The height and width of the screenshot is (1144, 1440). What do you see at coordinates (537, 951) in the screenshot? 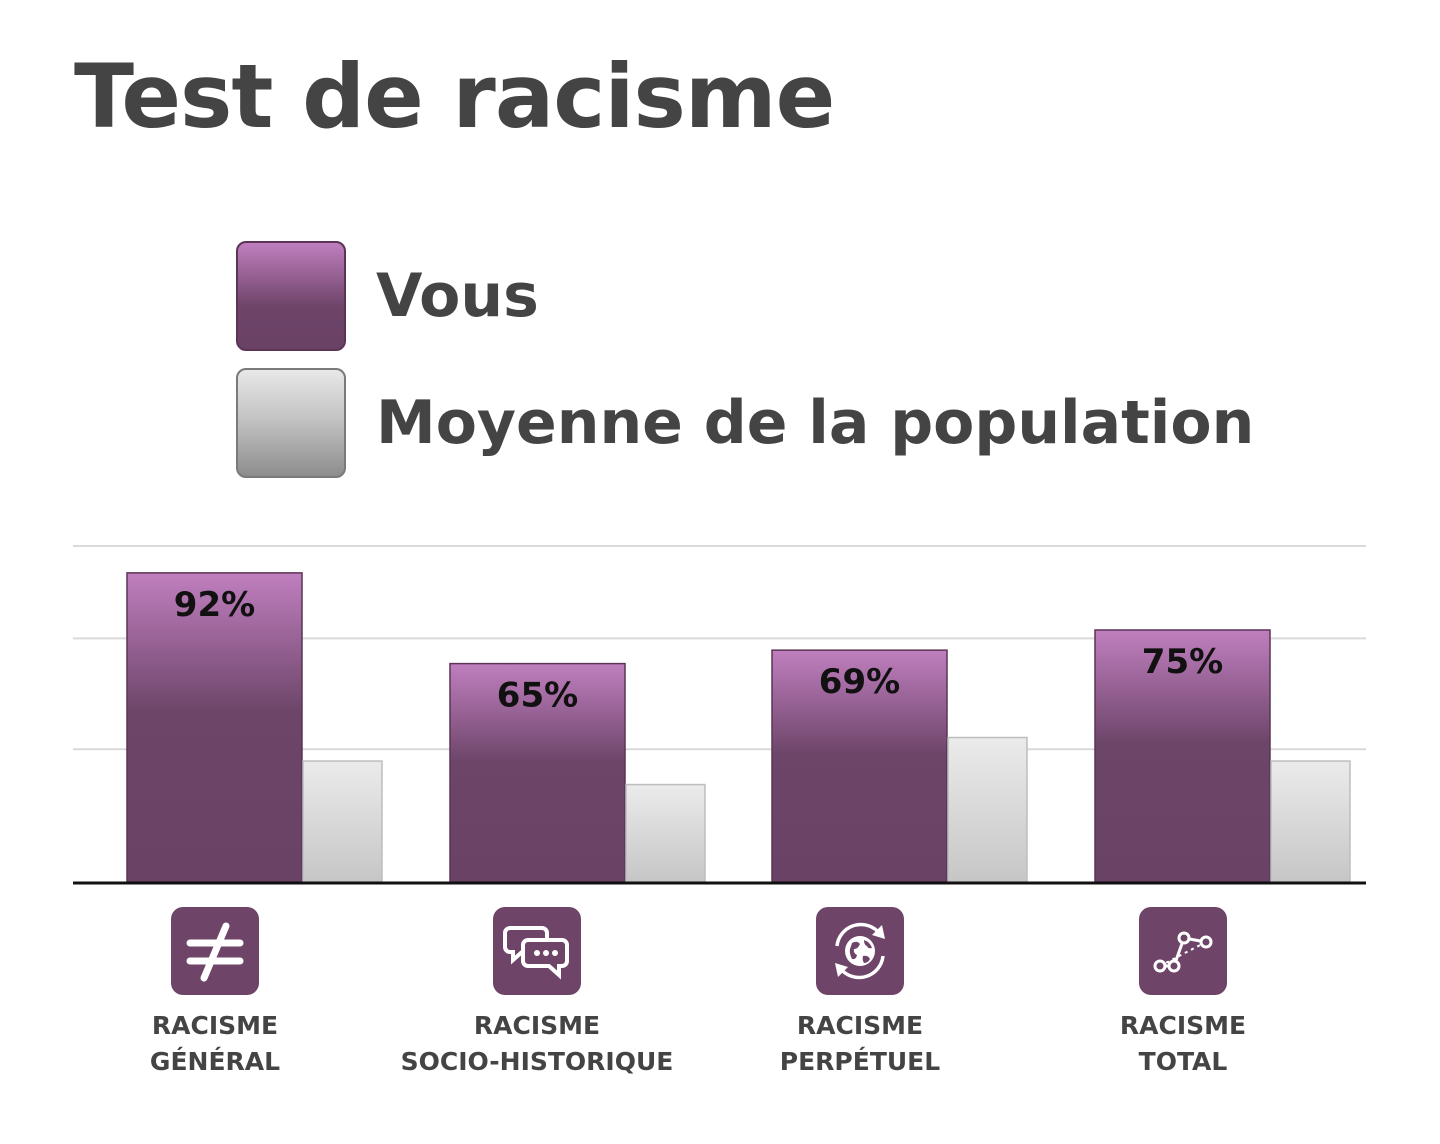
I see `chat-bubbles-icon` at bounding box center [537, 951].